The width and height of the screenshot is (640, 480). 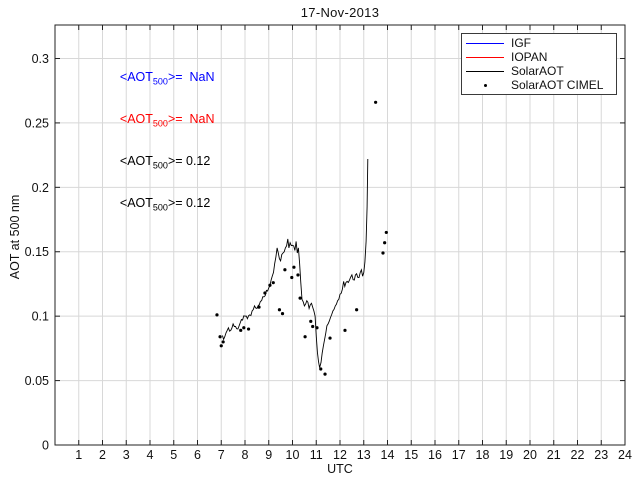 What do you see at coordinates (268, 455) in the screenshot?
I see `x-tick-label: 9` at bounding box center [268, 455].